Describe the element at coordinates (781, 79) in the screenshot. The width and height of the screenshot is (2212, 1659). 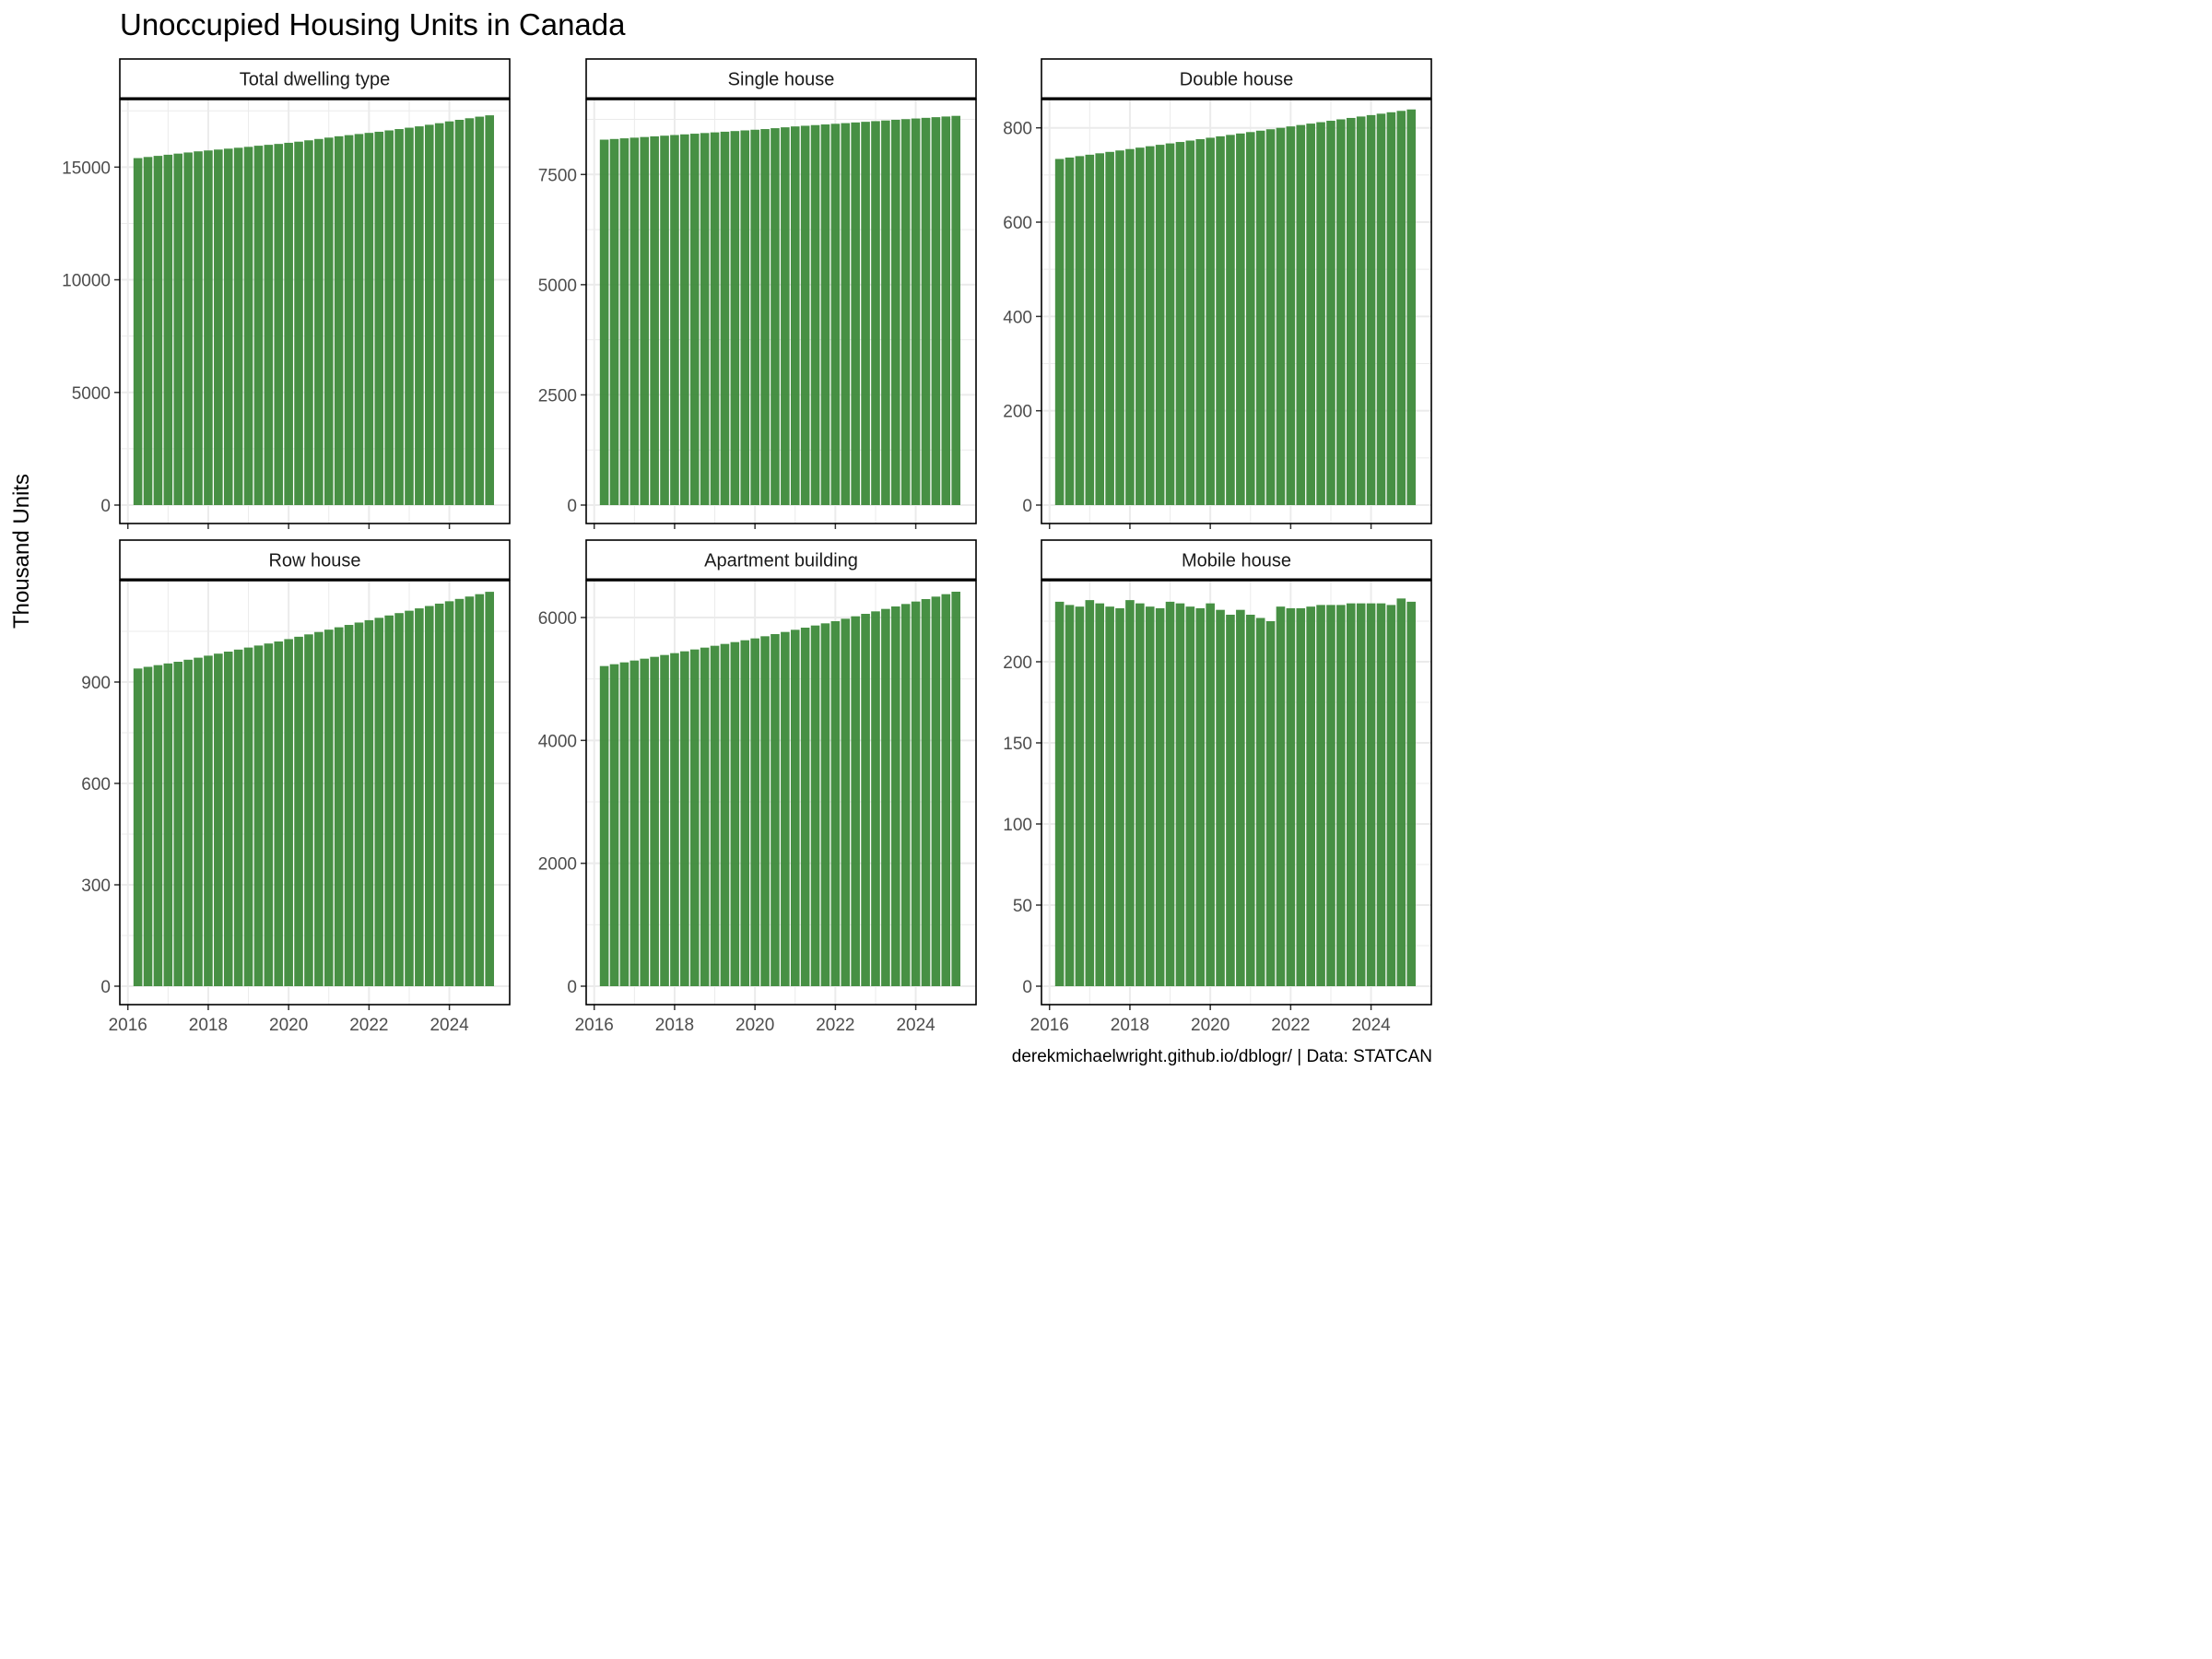
I see `facet-strip` at that location.